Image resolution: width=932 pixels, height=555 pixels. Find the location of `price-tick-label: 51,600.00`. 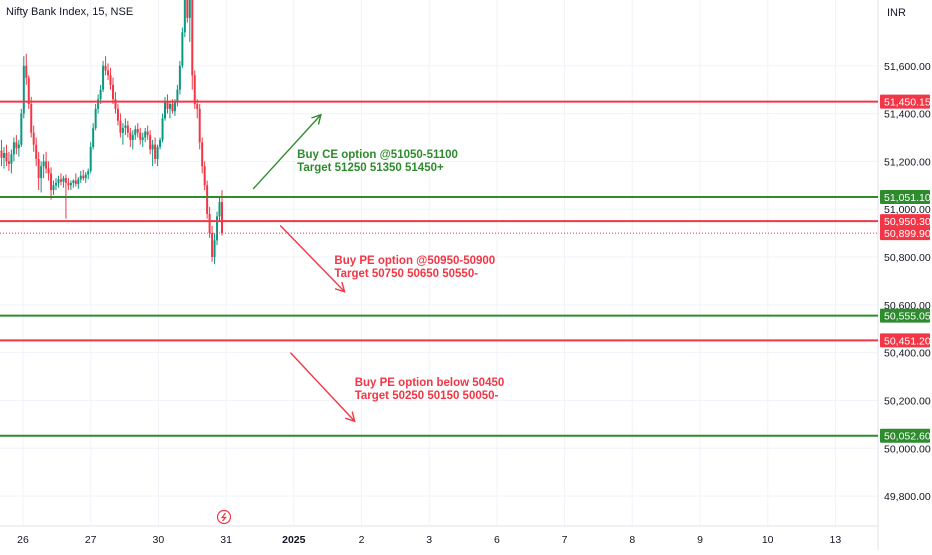

price-tick-label: 51,600.00 is located at coordinates (907, 67).